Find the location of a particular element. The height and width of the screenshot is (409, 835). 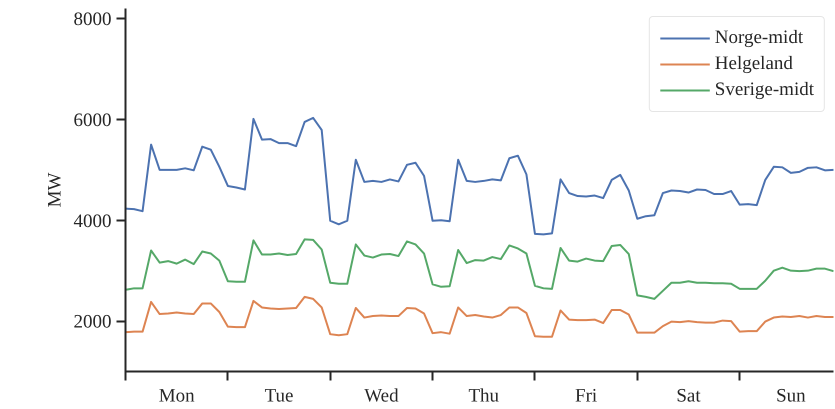

x-tick-label: Fri is located at coordinates (586, 396).